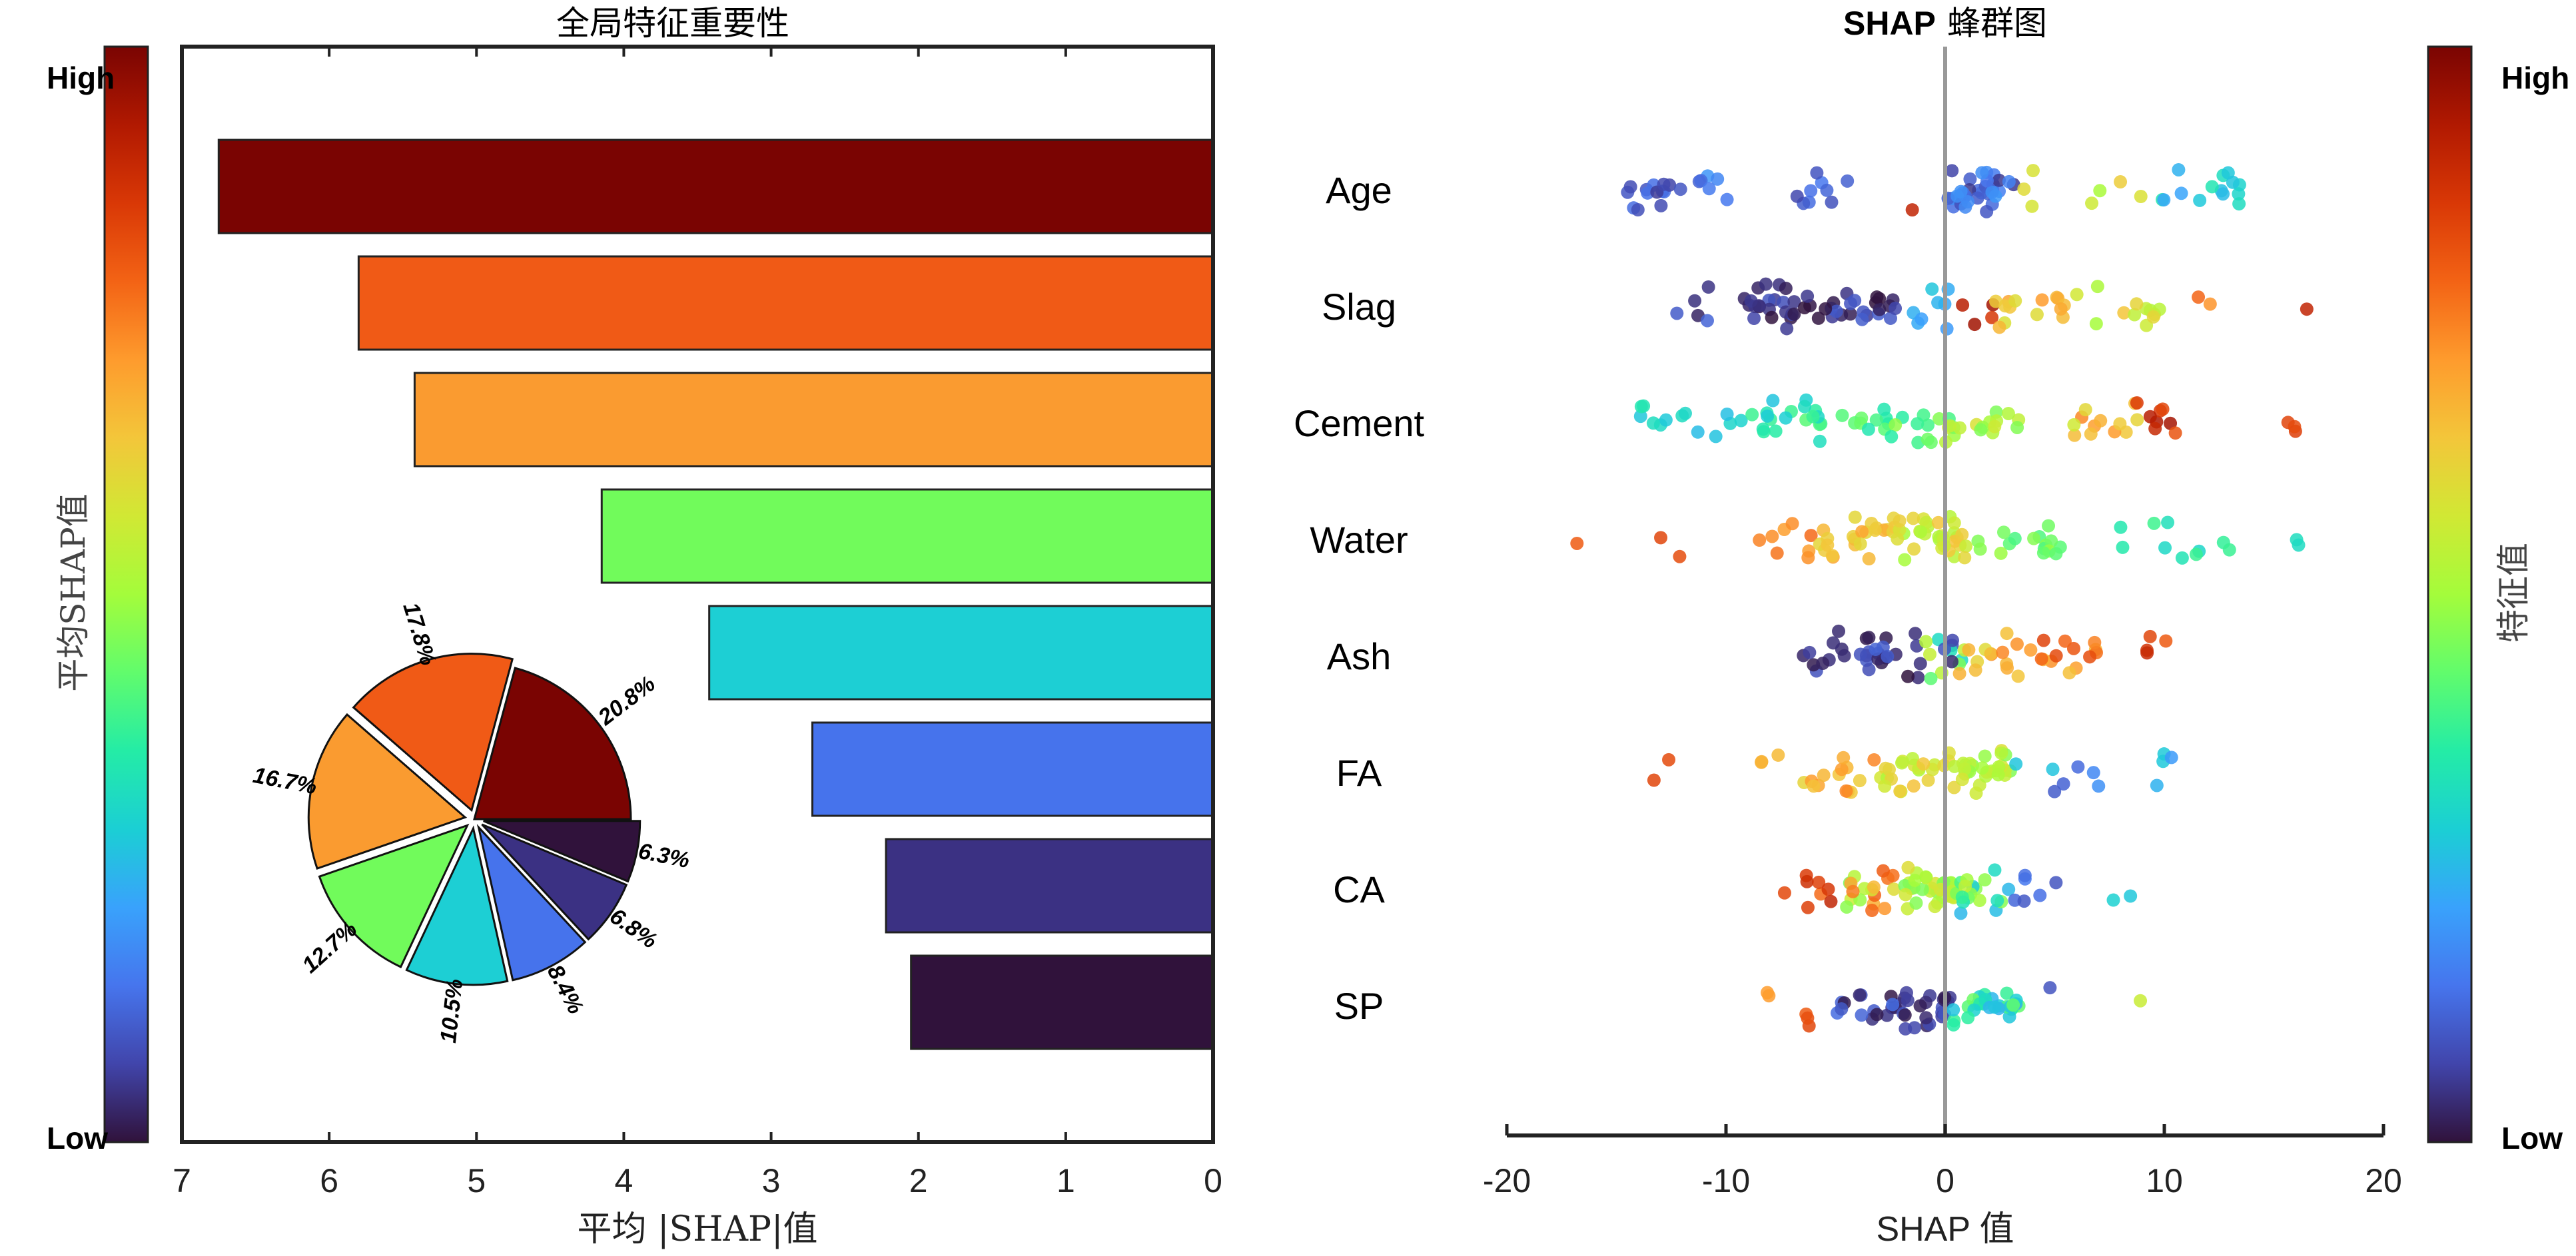 The image size is (2576, 1256). What do you see at coordinates (419, 633) in the screenshot?
I see `pie-label-slag: 17.8%` at bounding box center [419, 633].